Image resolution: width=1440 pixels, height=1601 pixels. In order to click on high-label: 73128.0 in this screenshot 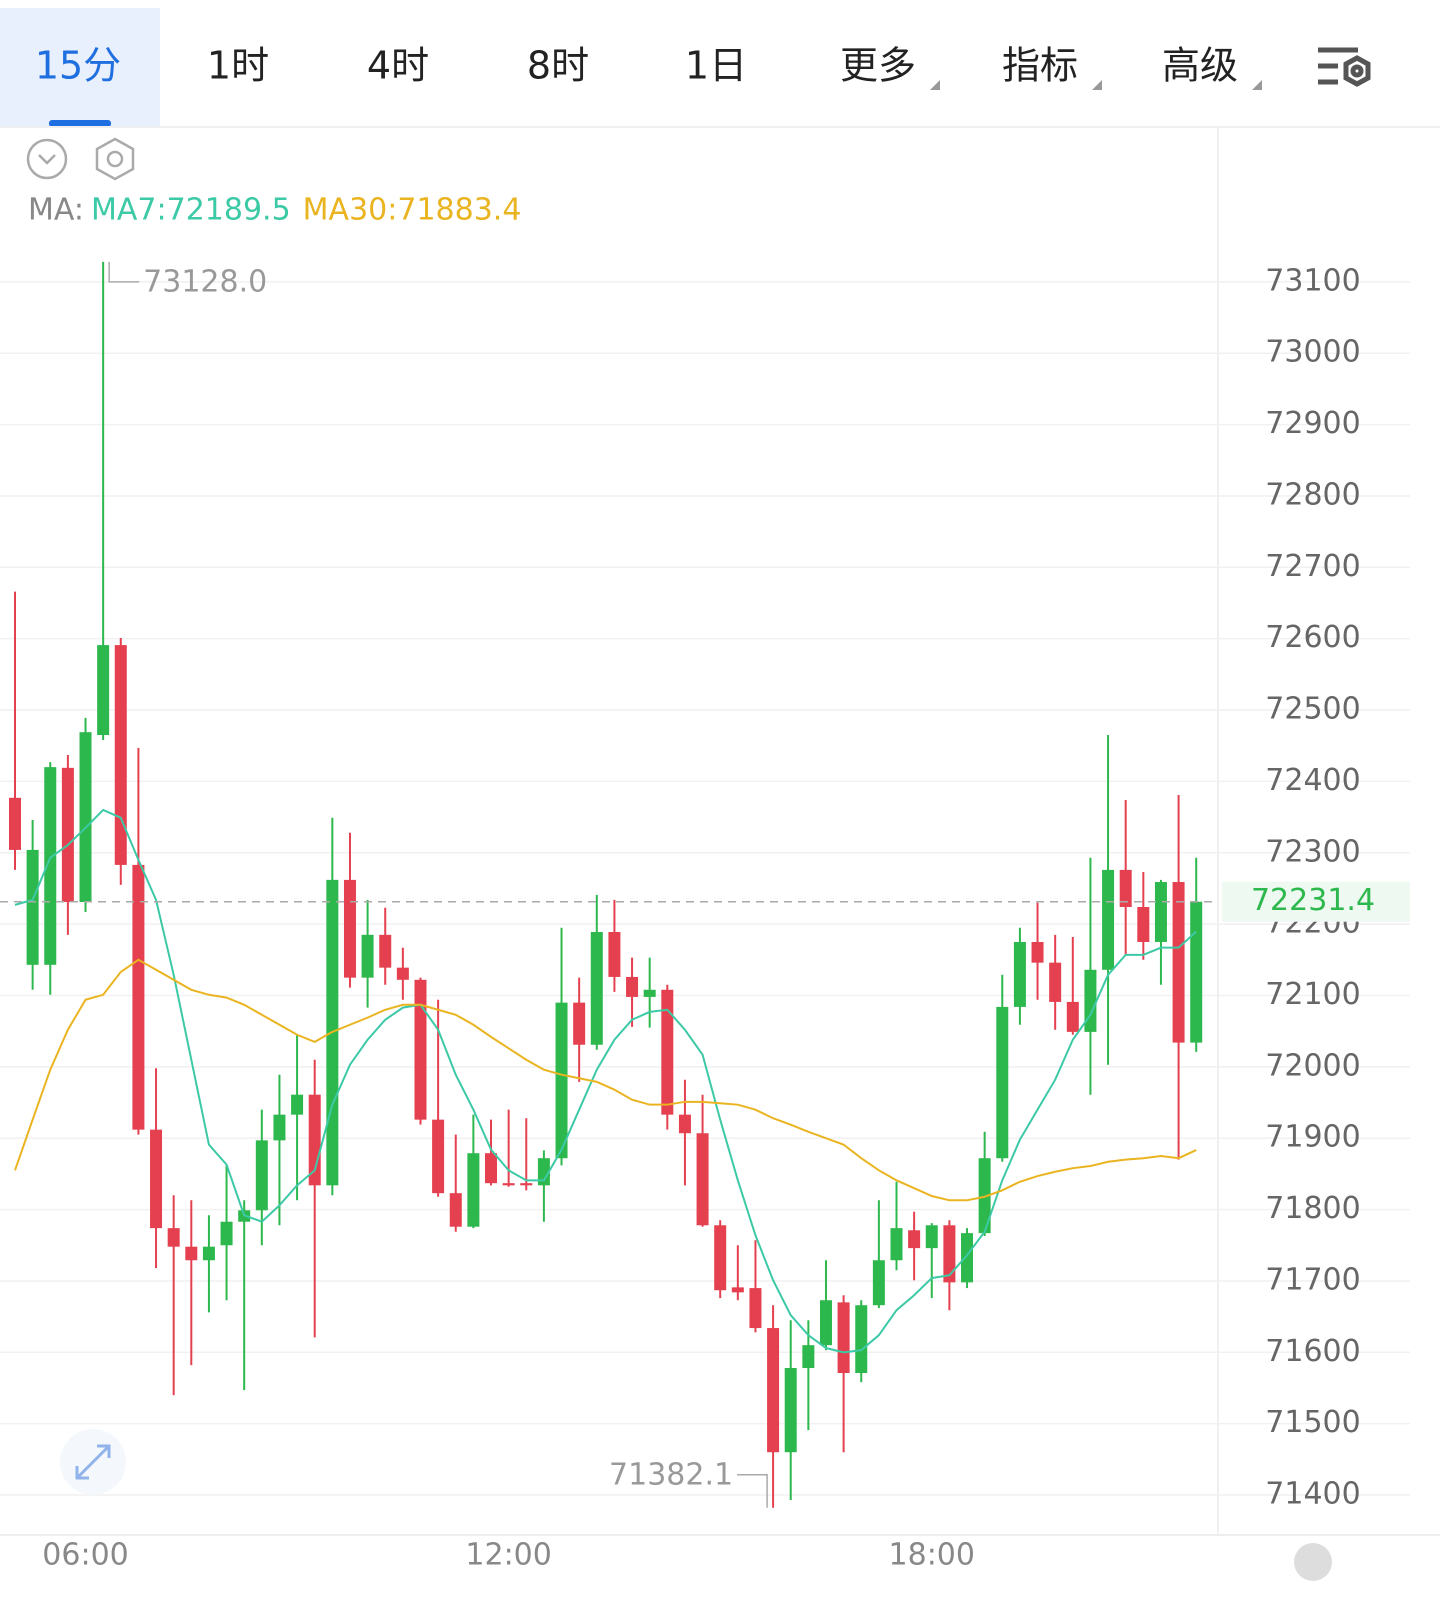, I will do `click(205, 281)`.